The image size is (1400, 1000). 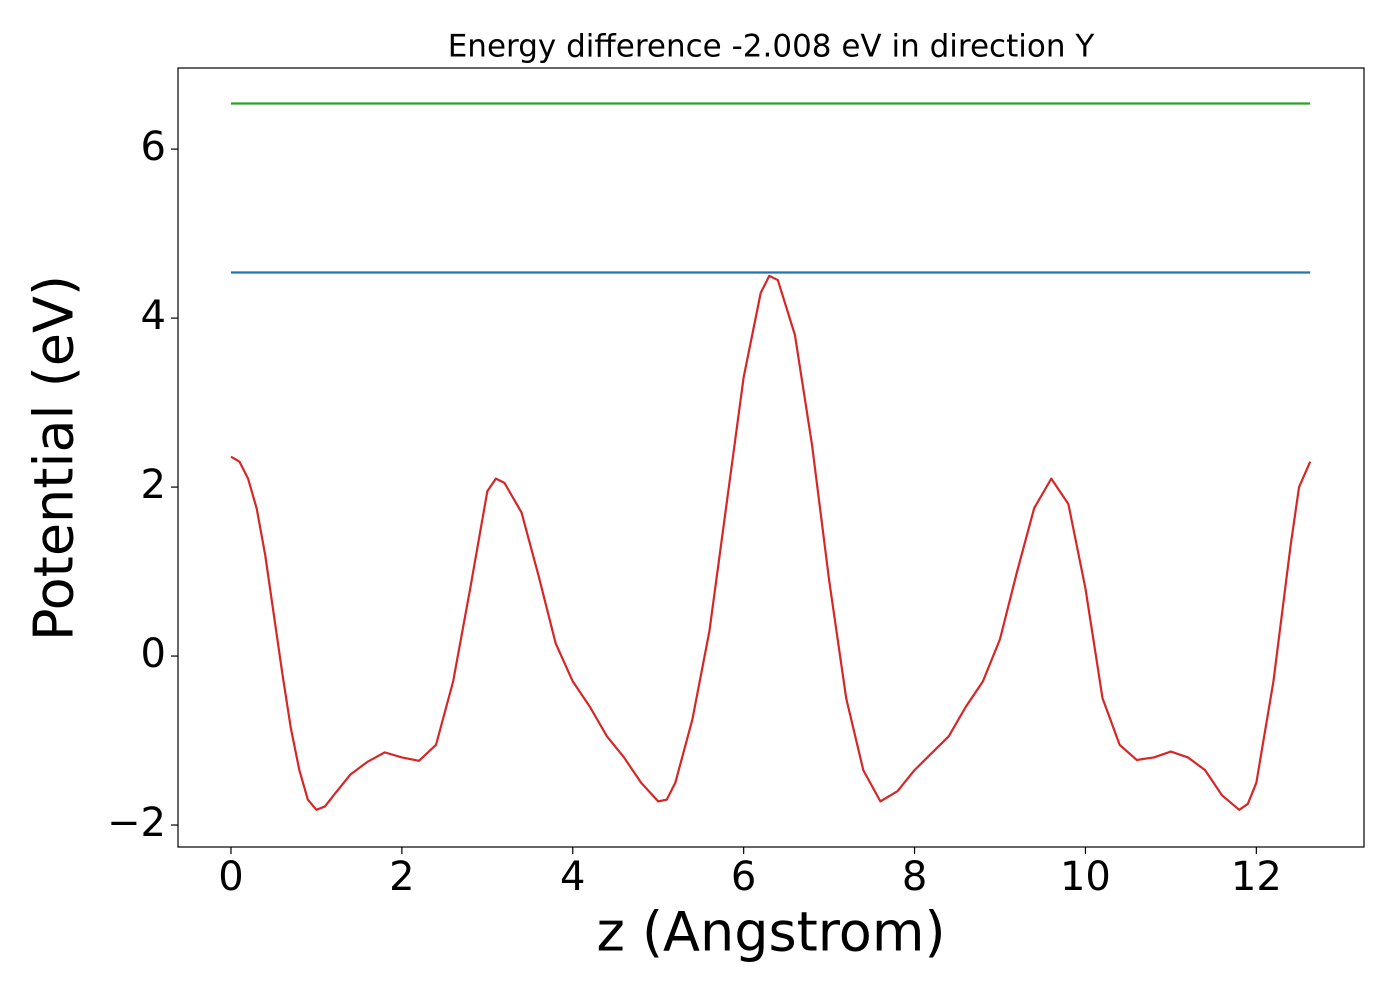 I want to click on x-tick-label: 4, so click(x=572, y=877).